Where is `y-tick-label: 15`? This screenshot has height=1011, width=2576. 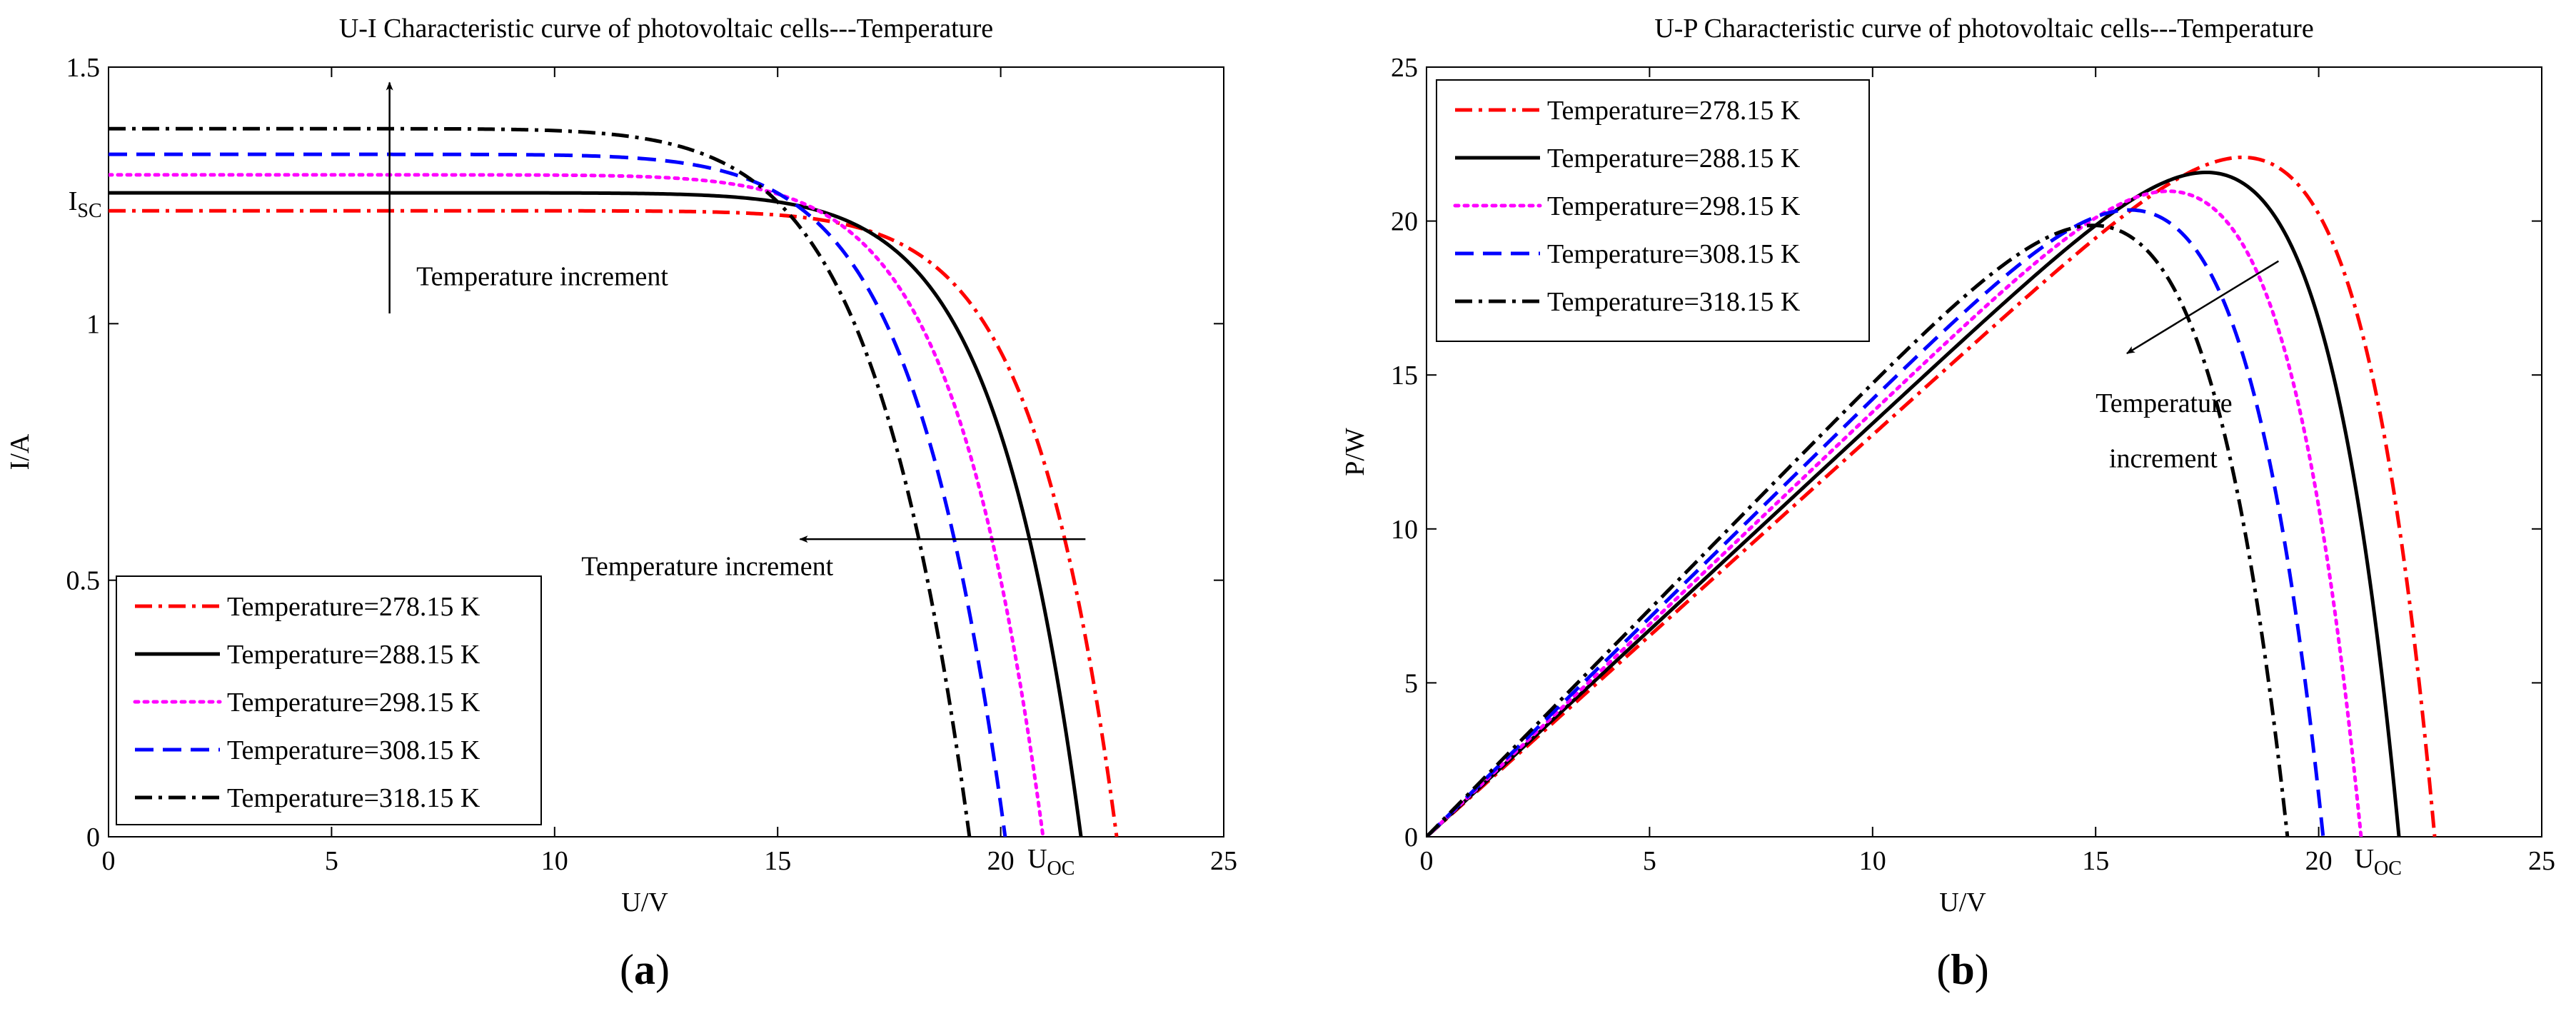
y-tick-label: 15 is located at coordinates (1404, 376).